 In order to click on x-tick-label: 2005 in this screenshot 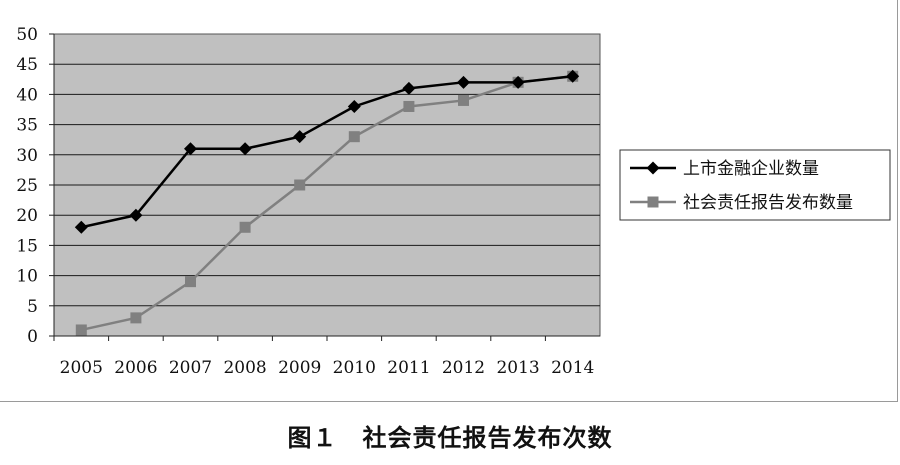, I will do `click(81, 368)`.